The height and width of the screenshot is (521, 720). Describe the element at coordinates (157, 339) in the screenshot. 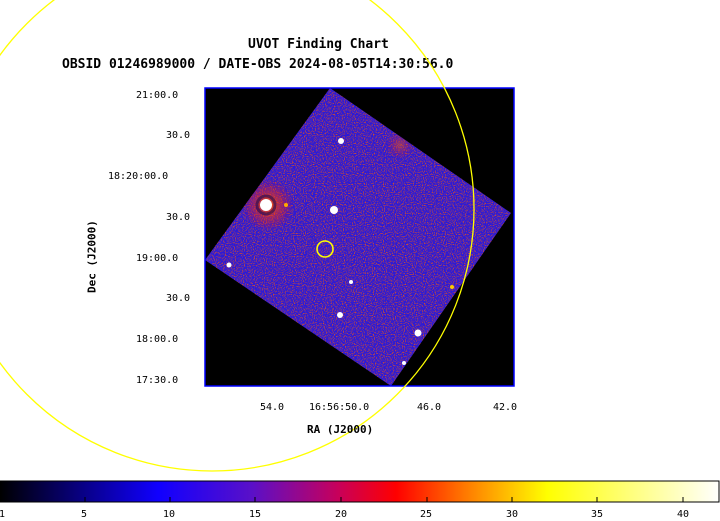

I see `y-tick-label: 18:00.0` at that location.